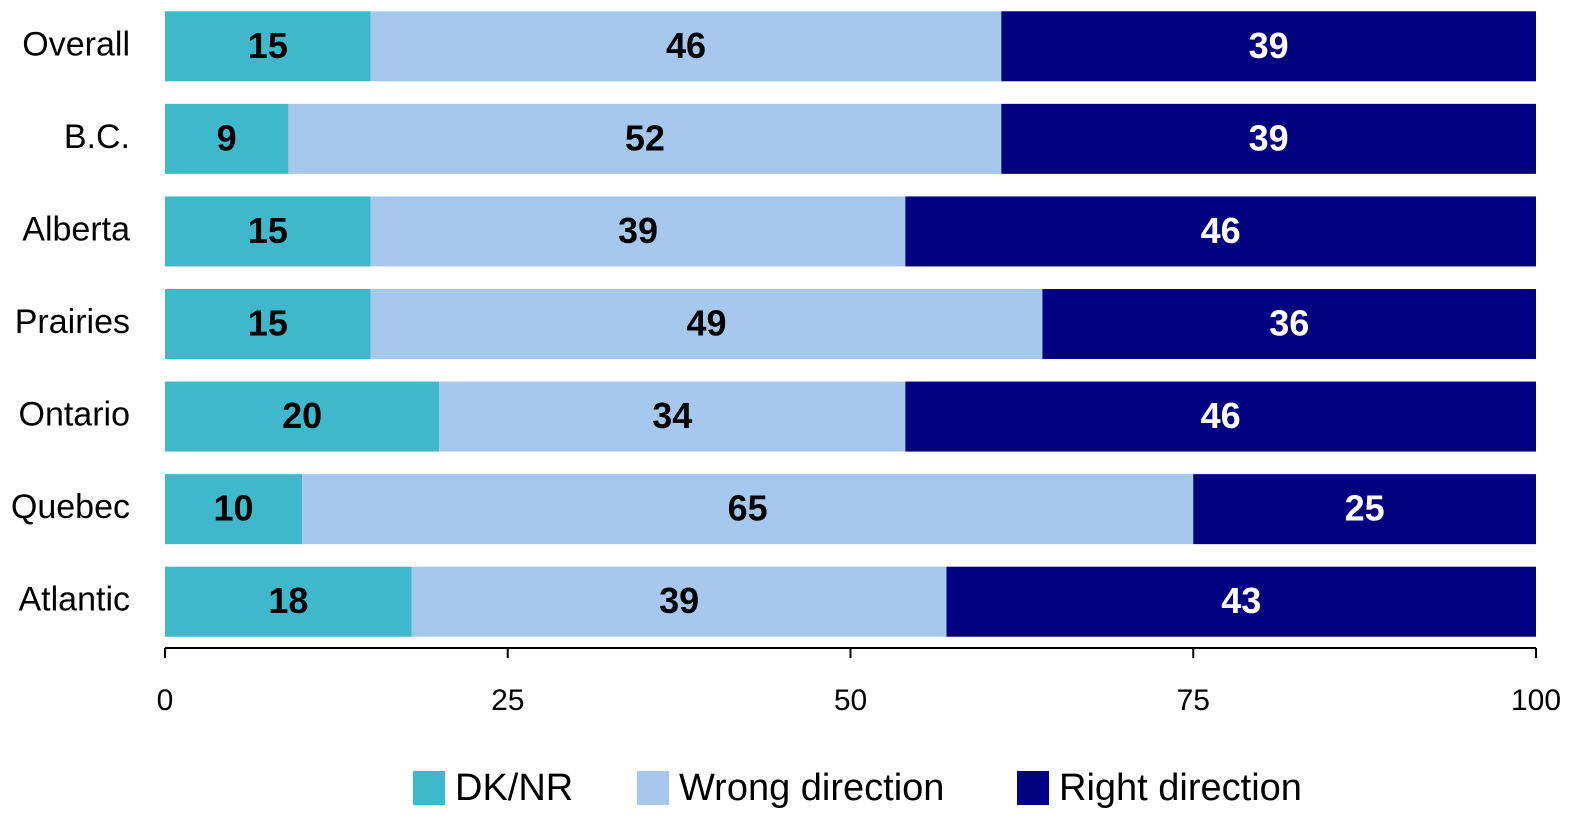  I want to click on x-tick-label: 25, so click(507, 700).